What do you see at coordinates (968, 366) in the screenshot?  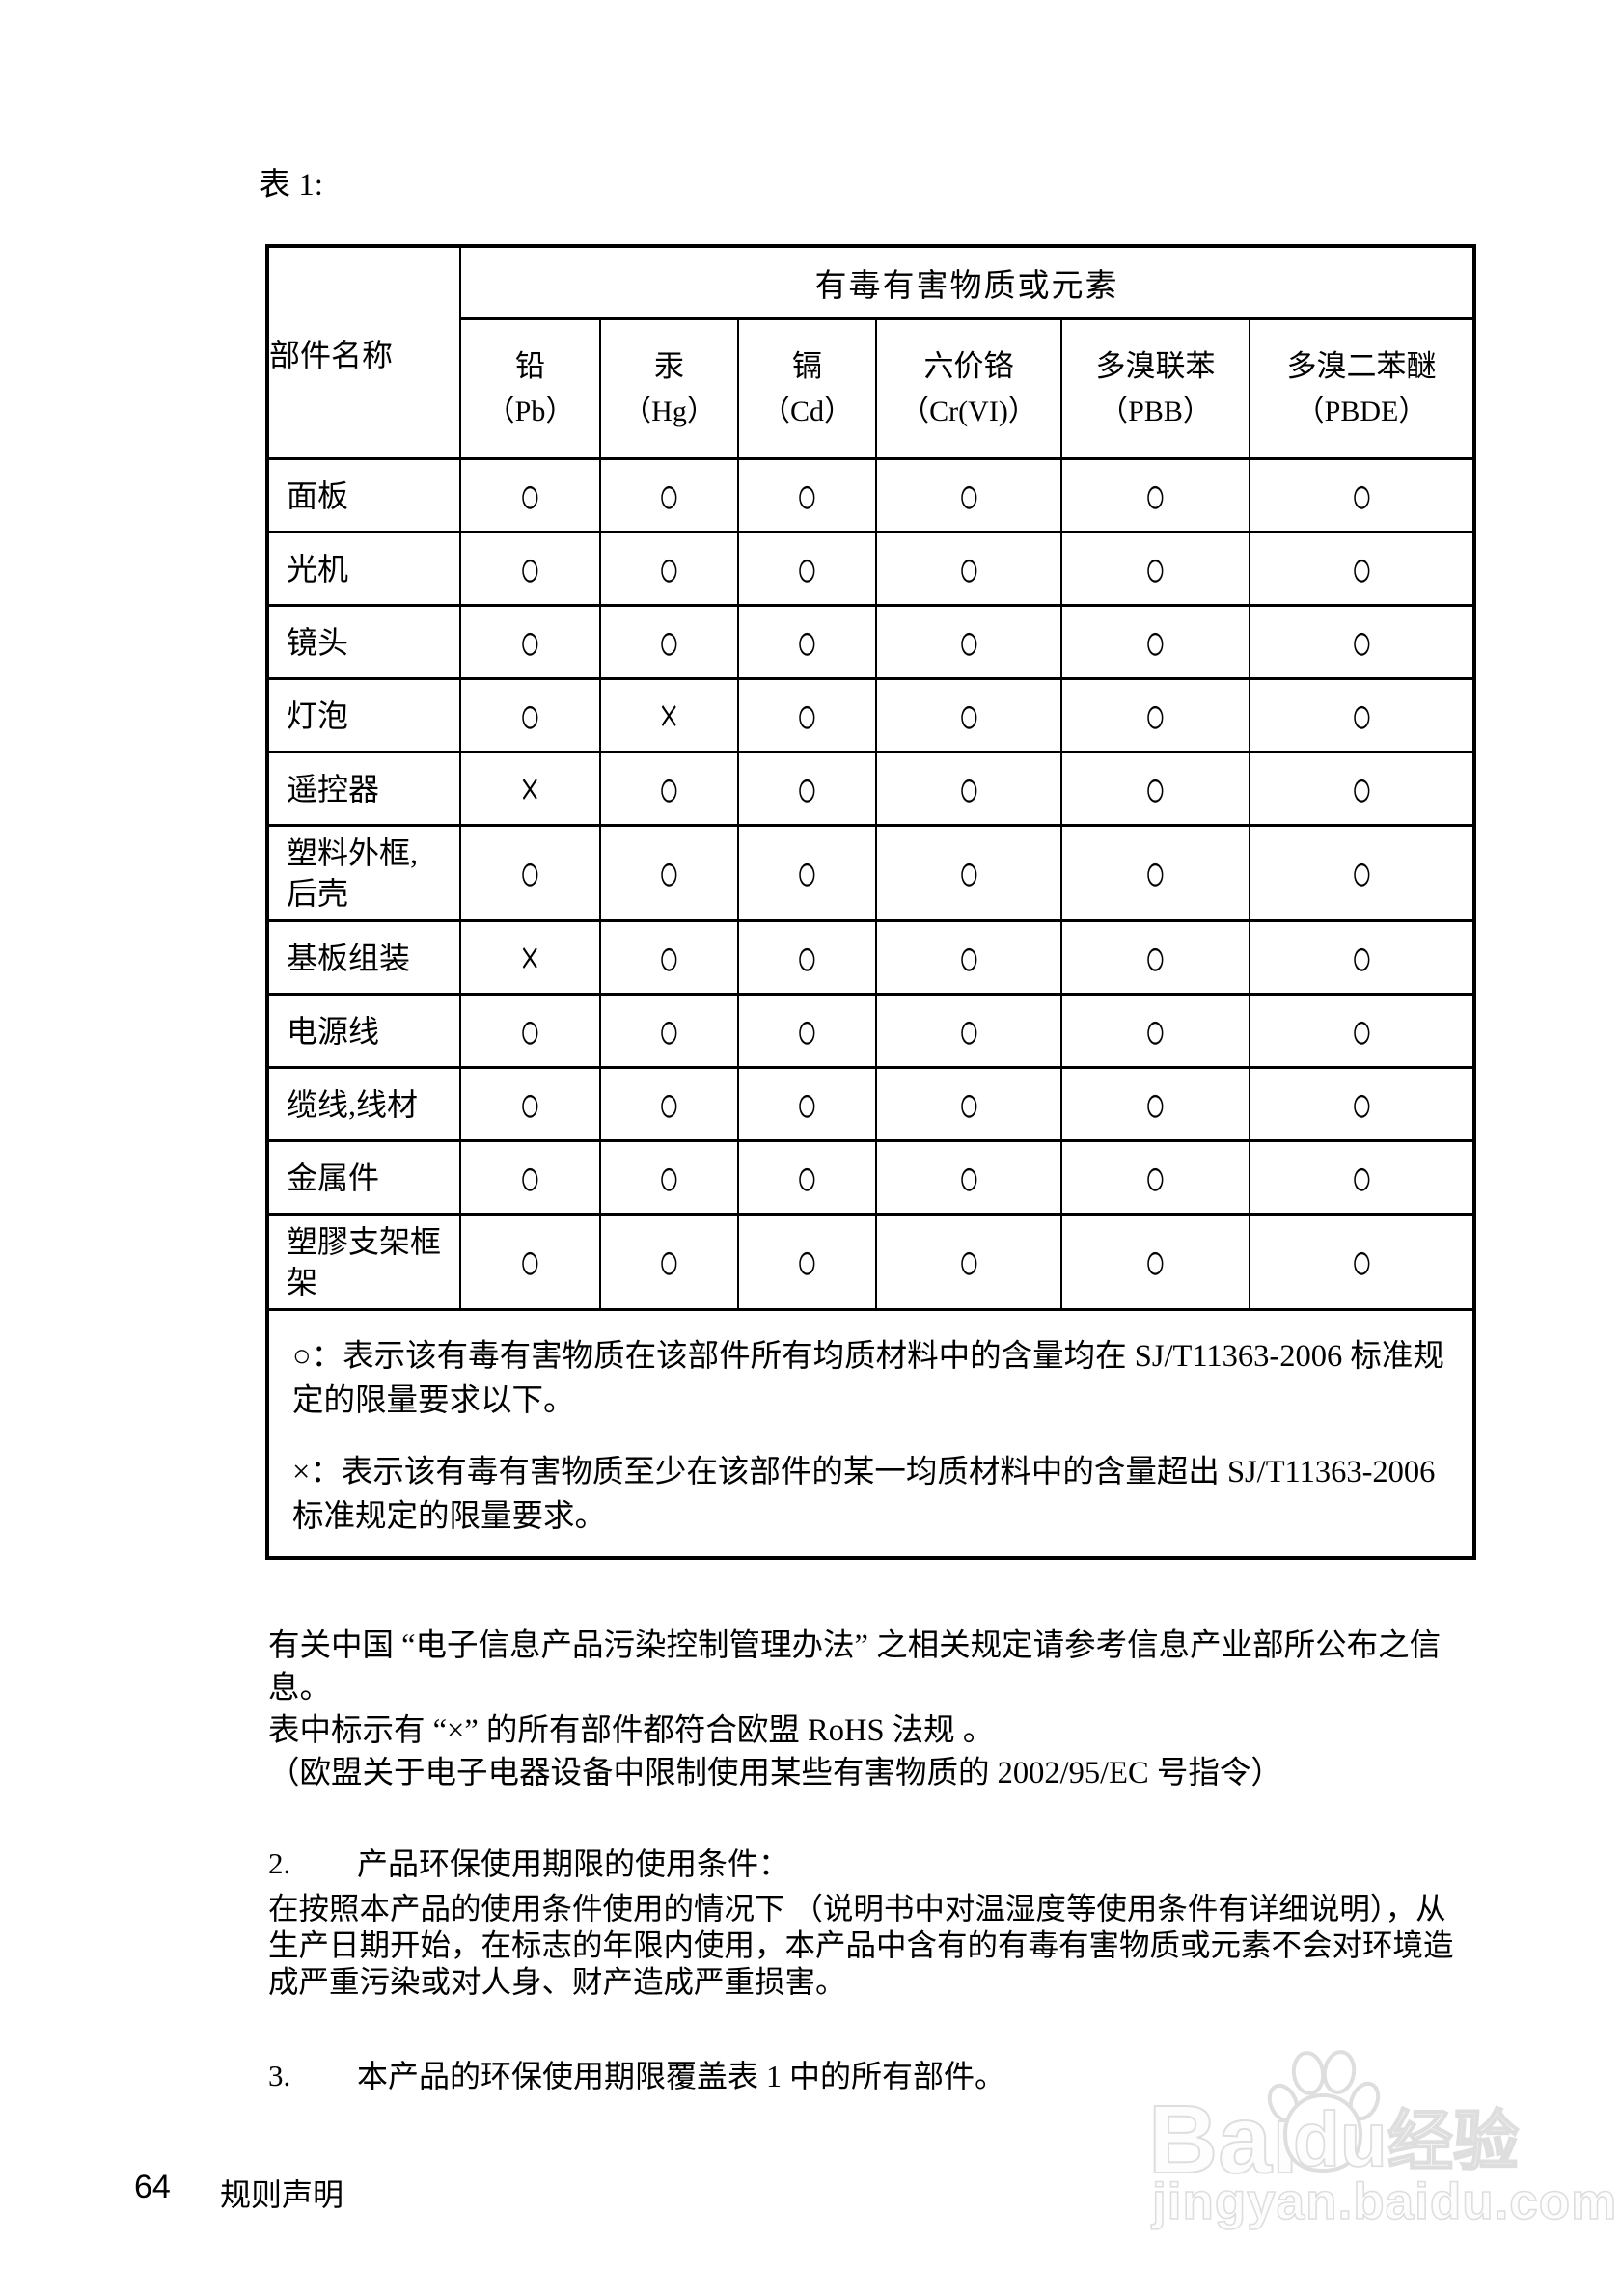 I see `substance-name: 六价铬` at bounding box center [968, 366].